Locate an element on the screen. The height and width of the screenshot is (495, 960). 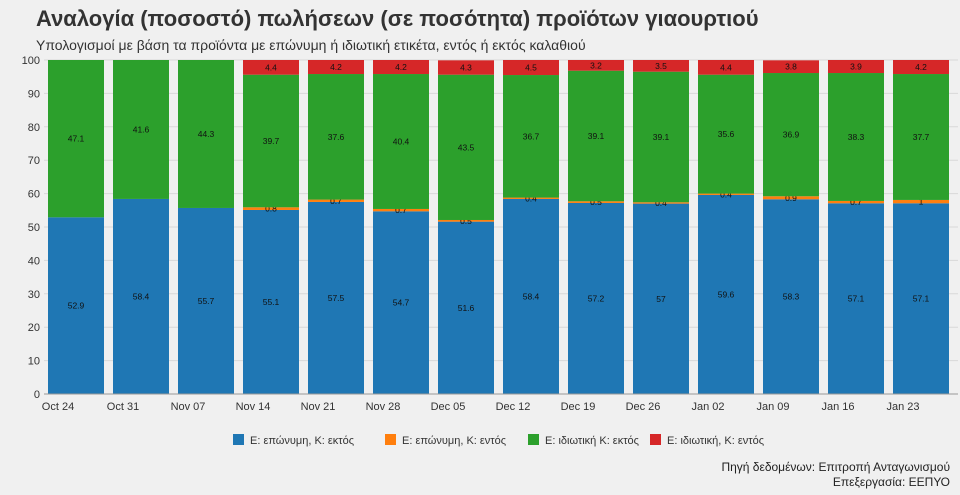
data-label: 41.6 is located at coordinates (141, 129).